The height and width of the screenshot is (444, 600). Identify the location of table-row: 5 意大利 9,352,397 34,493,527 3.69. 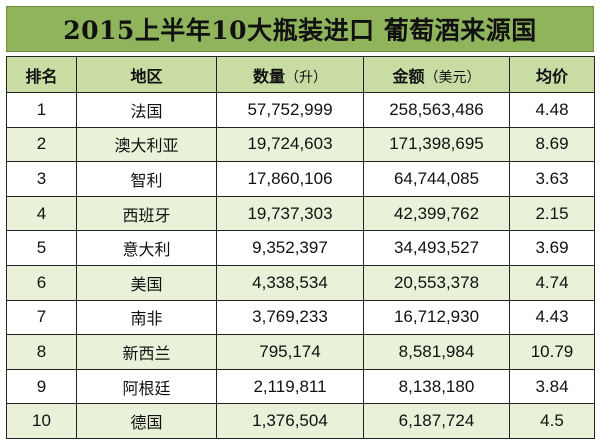
(300, 248).